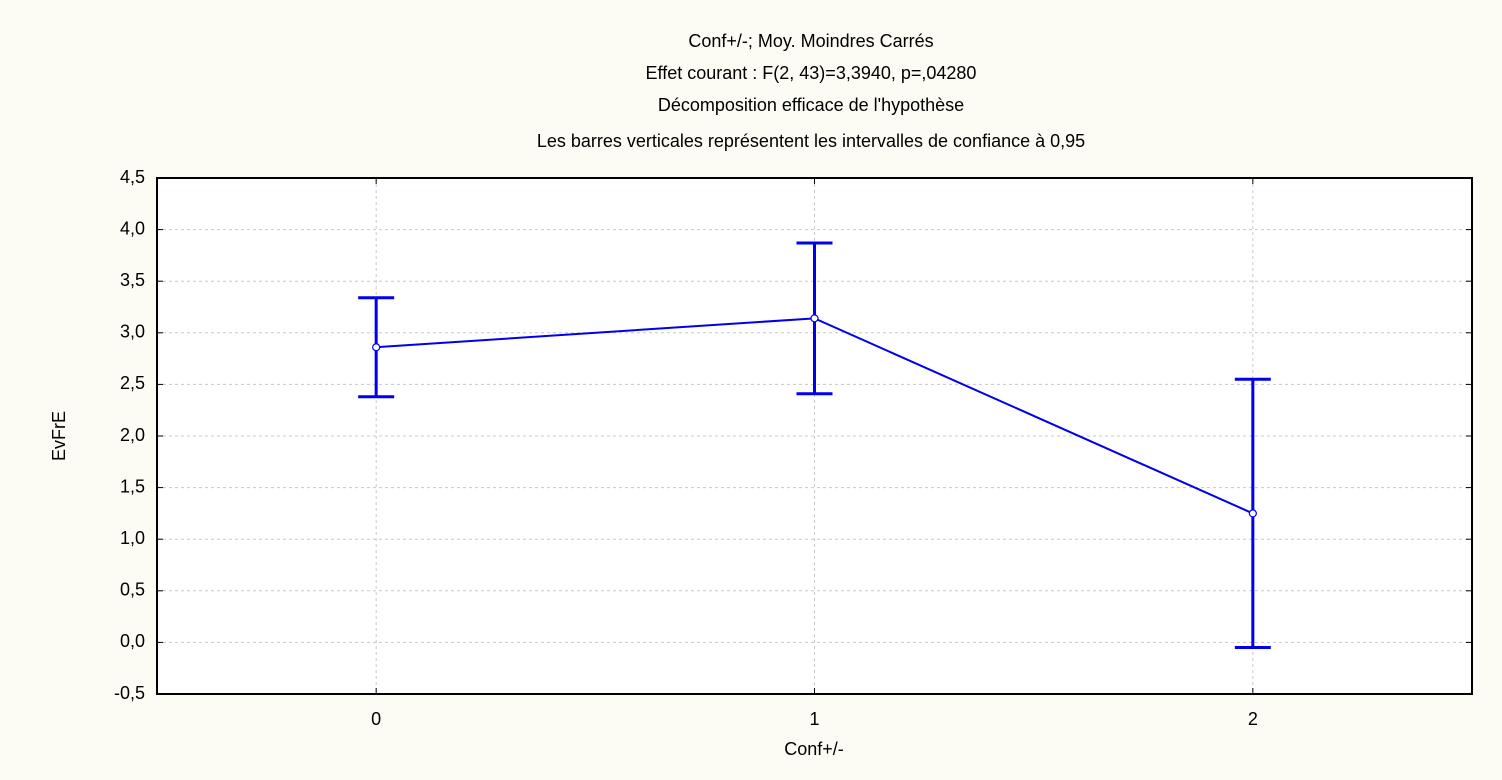 Image resolution: width=1502 pixels, height=780 pixels. What do you see at coordinates (132, 590) in the screenshot?
I see `y-tick-label: 0,5` at bounding box center [132, 590].